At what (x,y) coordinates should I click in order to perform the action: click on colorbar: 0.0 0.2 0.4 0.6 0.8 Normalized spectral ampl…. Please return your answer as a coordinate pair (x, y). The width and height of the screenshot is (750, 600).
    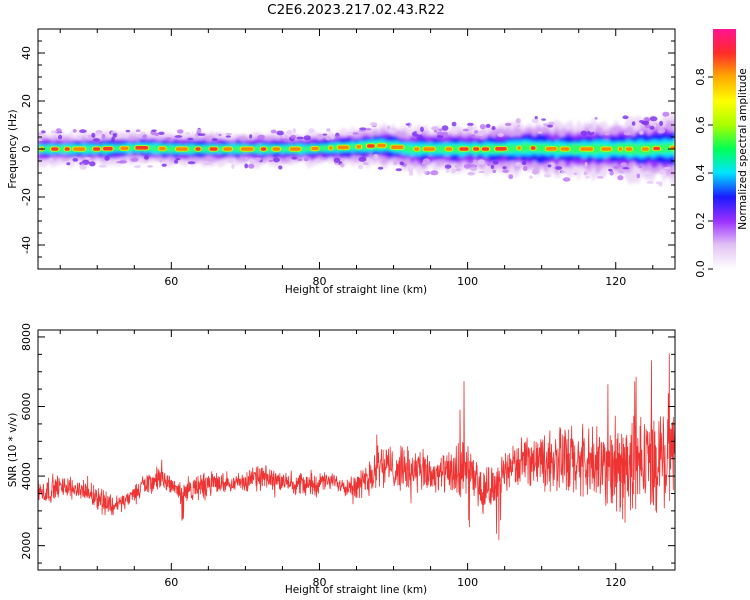
    Looking at the image, I should click on (721, 153).